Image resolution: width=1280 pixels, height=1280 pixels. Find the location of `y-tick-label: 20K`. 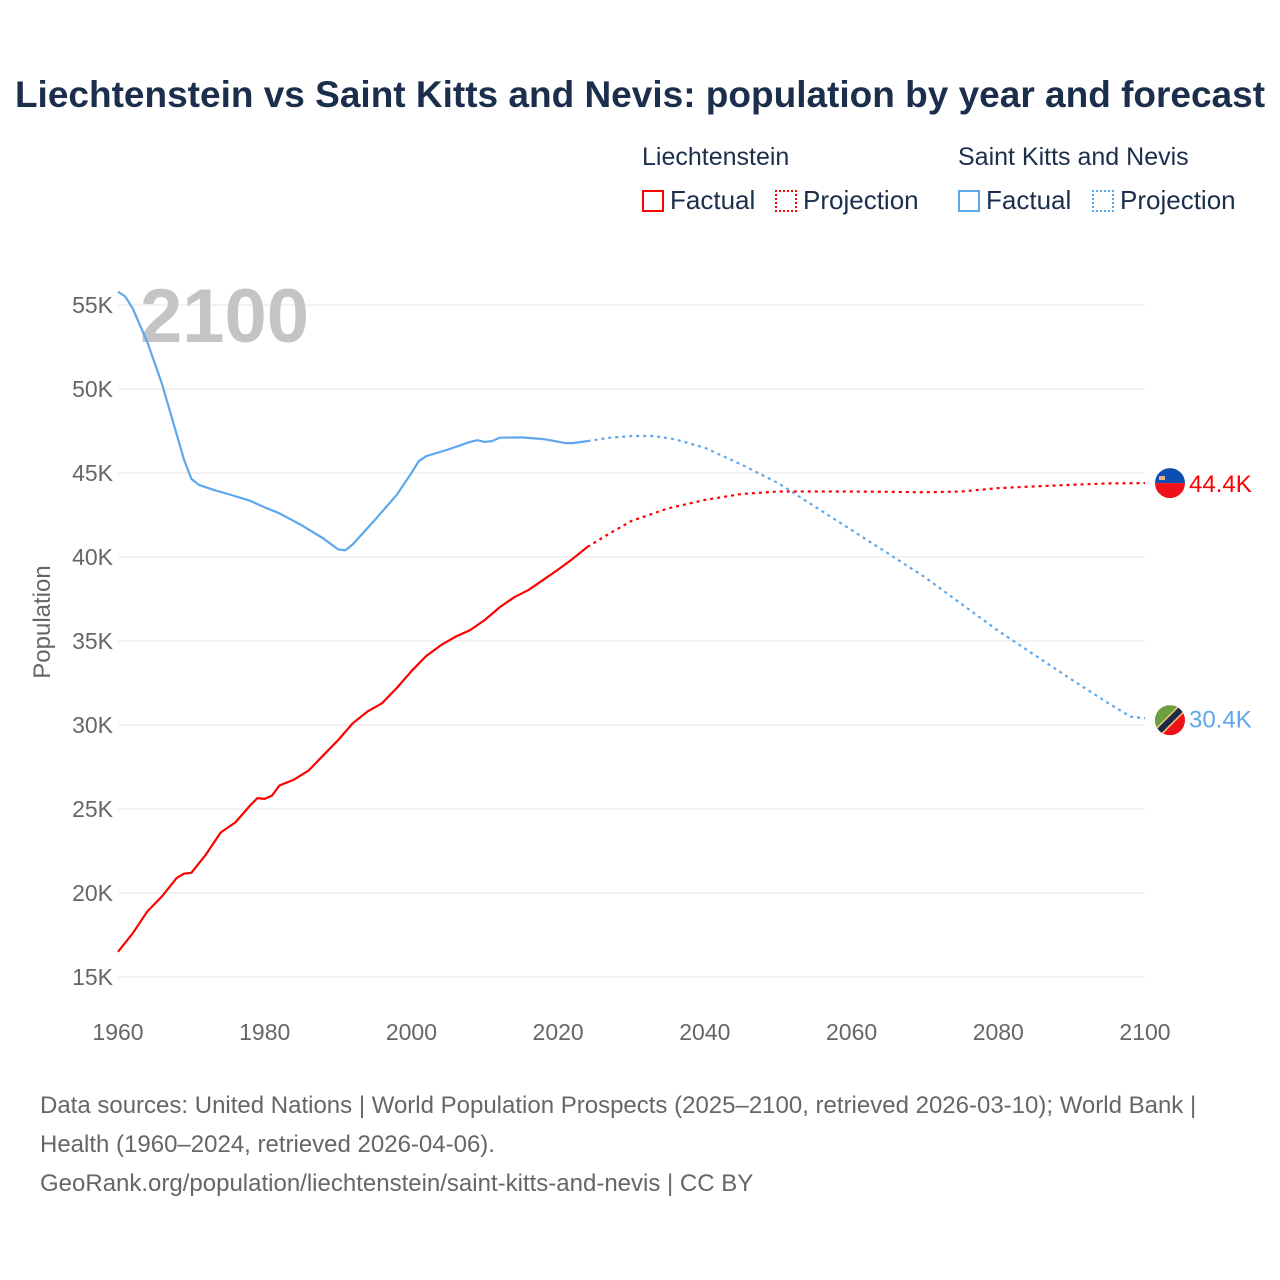

y-tick-label: 20K is located at coordinates (93, 893).